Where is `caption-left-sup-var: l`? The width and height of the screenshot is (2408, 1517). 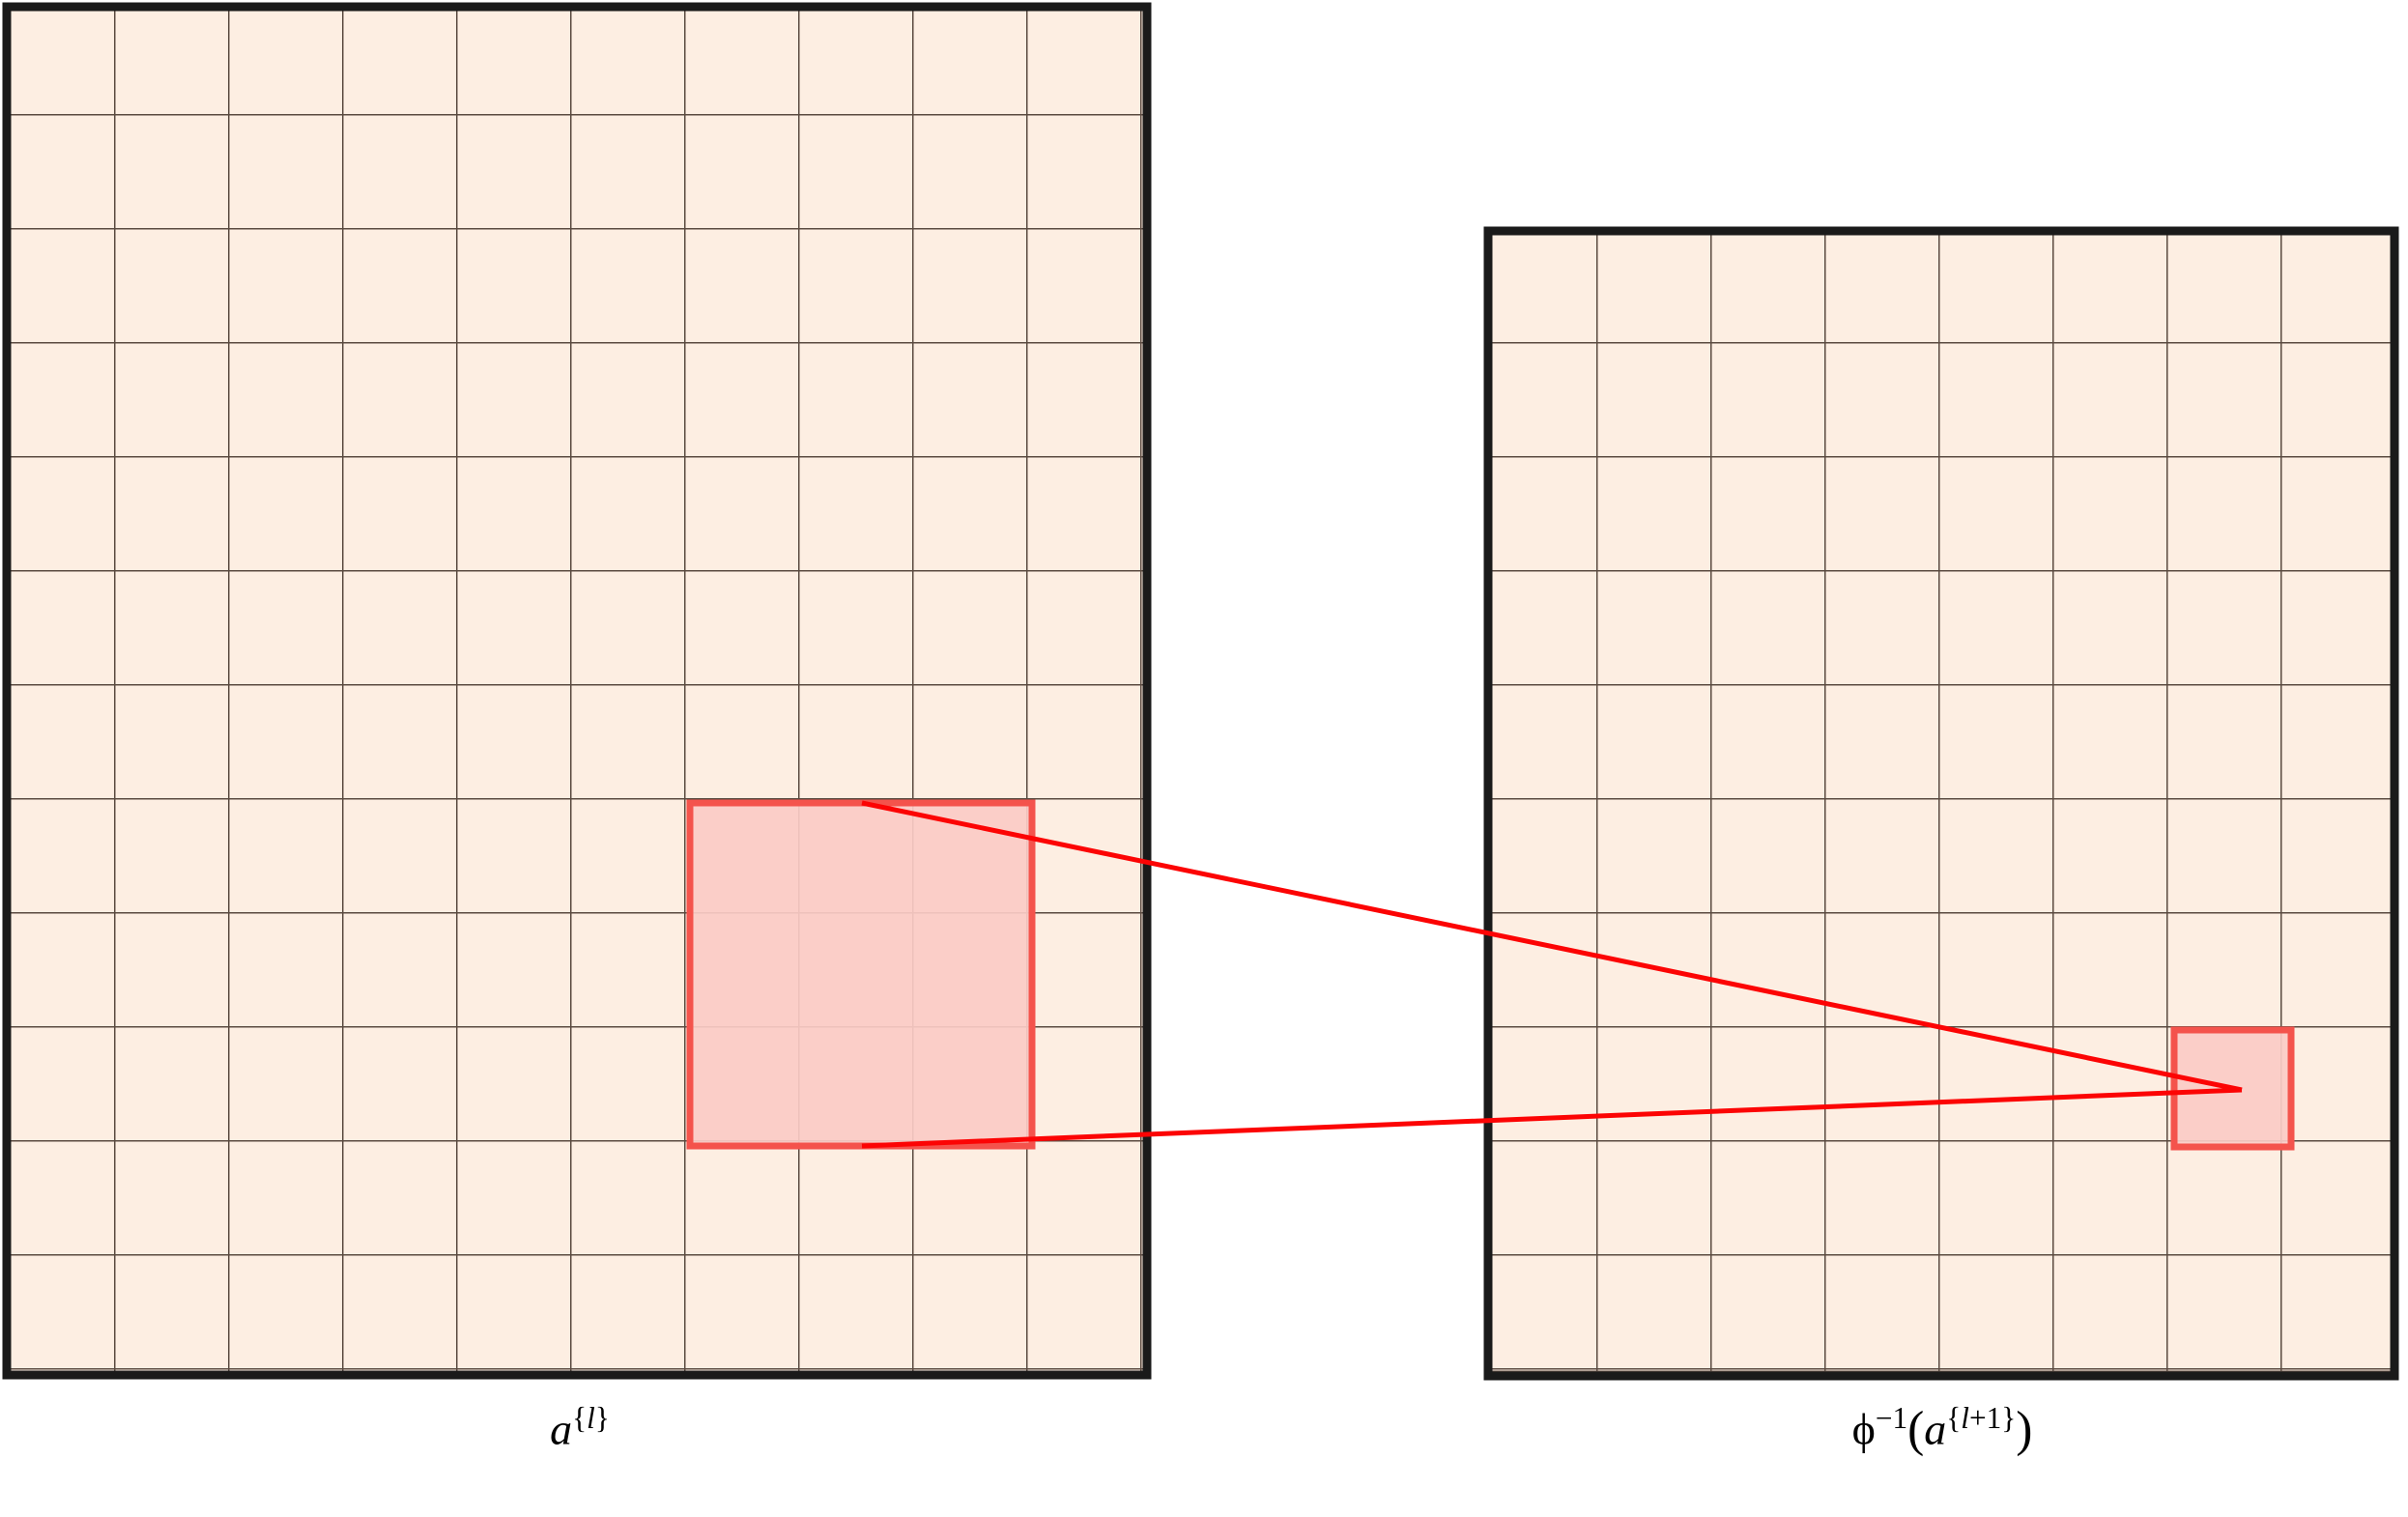 caption-left-sup-var: l is located at coordinates (591, 1418).